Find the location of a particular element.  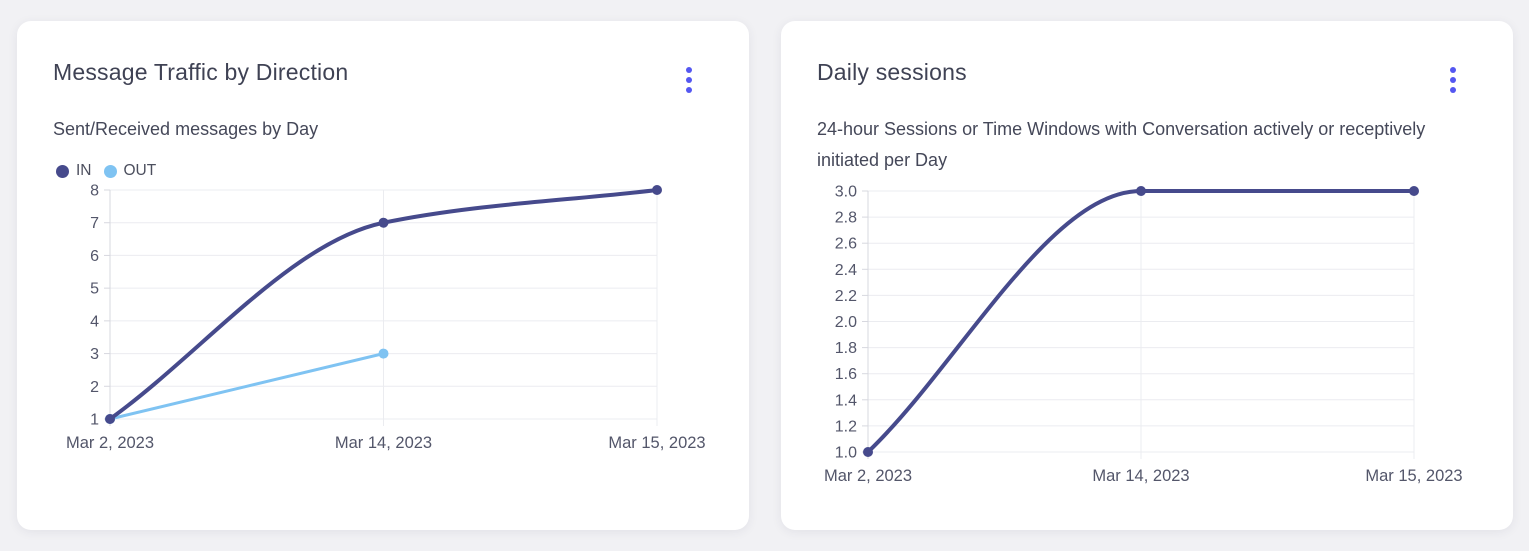

y-tick-label: 6 is located at coordinates (94, 256).